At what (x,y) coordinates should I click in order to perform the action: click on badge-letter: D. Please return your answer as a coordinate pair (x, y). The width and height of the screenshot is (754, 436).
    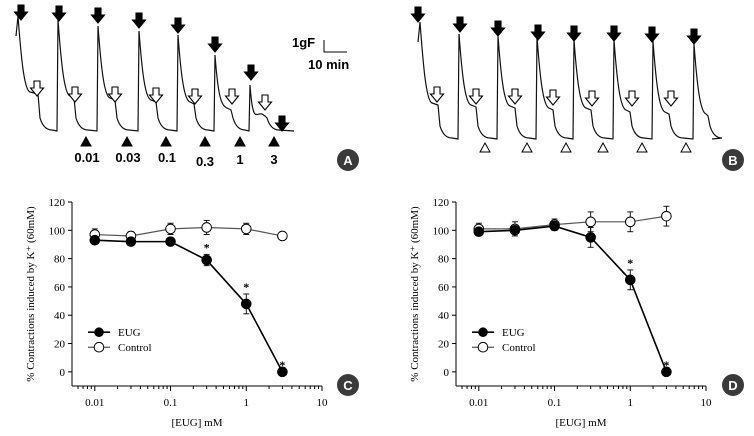
    Looking at the image, I should click on (732, 385).